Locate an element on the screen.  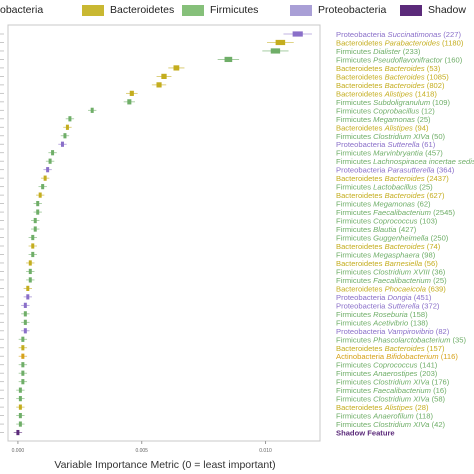
feature-count: (116) is located at coordinates (450, 356).